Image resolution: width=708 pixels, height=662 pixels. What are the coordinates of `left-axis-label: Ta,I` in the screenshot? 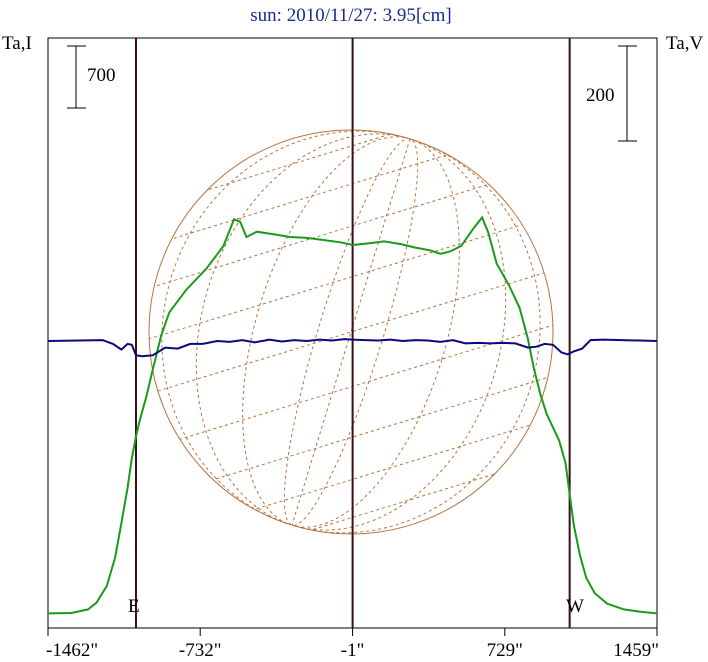 It's located at (17, 43).